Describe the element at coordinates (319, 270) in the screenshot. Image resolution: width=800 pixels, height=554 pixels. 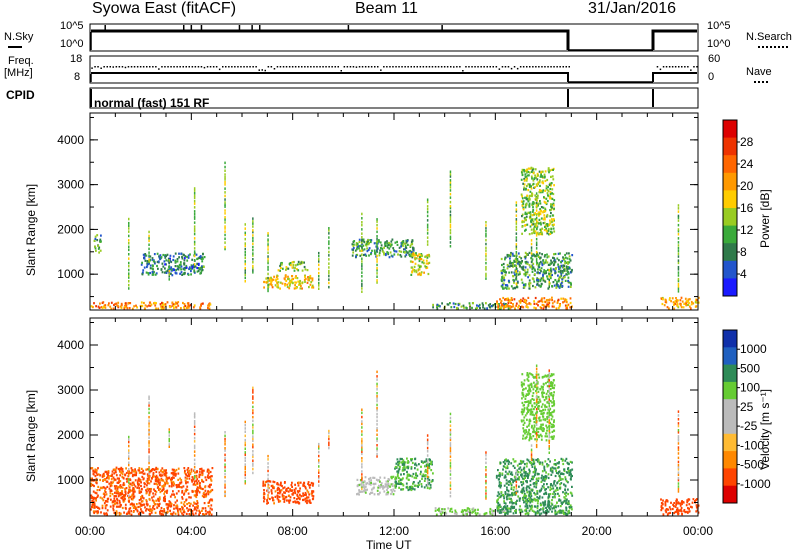
I see `data-streak` at that location.